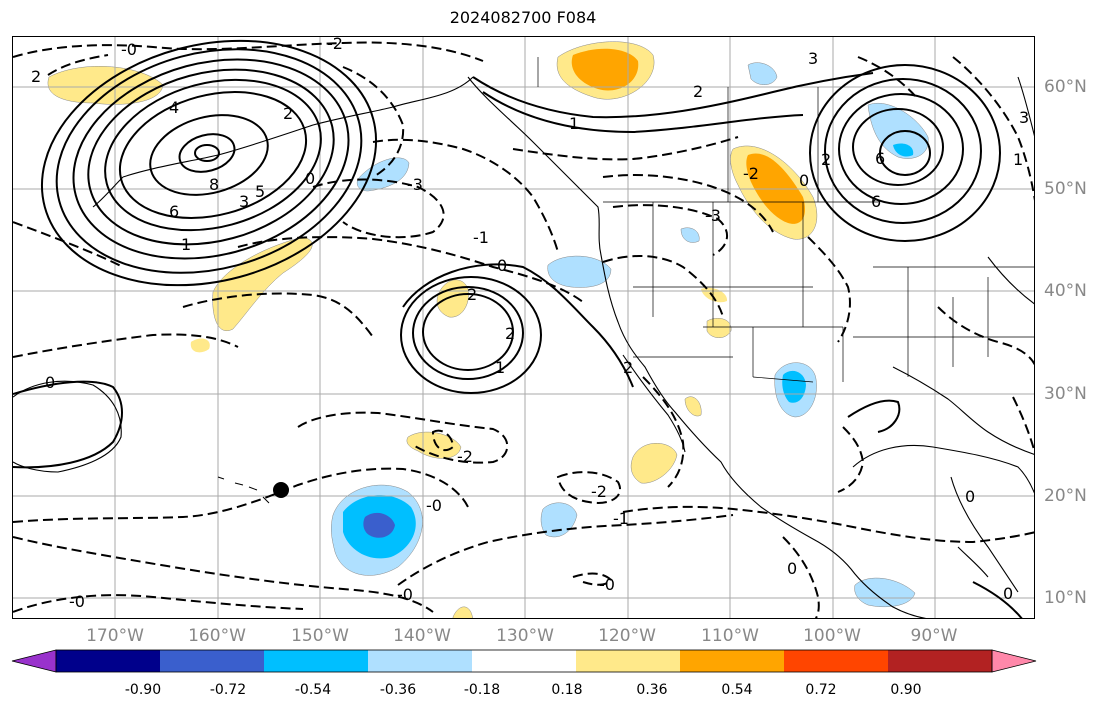 The image size is (1105, 712). I want to click on colorbar-tick-label: 0.18, so click(567, 690).